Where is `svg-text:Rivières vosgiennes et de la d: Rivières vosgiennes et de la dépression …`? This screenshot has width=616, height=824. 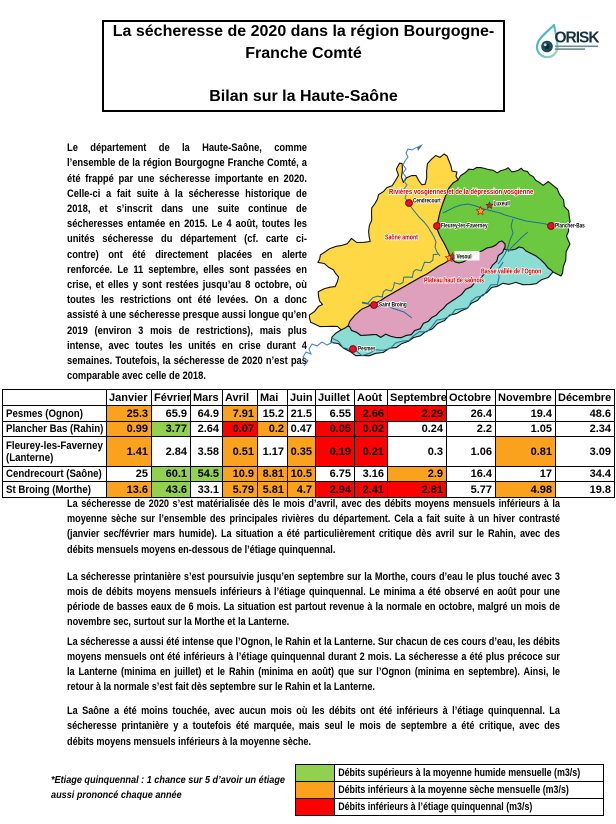
svg-text:Rivières vosgiennes et de la d: Rivières vosgiennes et de la dépression … is located at coordinates (461, 193).